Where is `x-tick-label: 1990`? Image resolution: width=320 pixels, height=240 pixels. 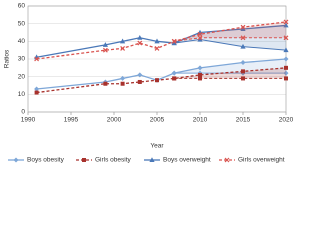 x-tick-label: 1990 is located at coordinates (28, 120).